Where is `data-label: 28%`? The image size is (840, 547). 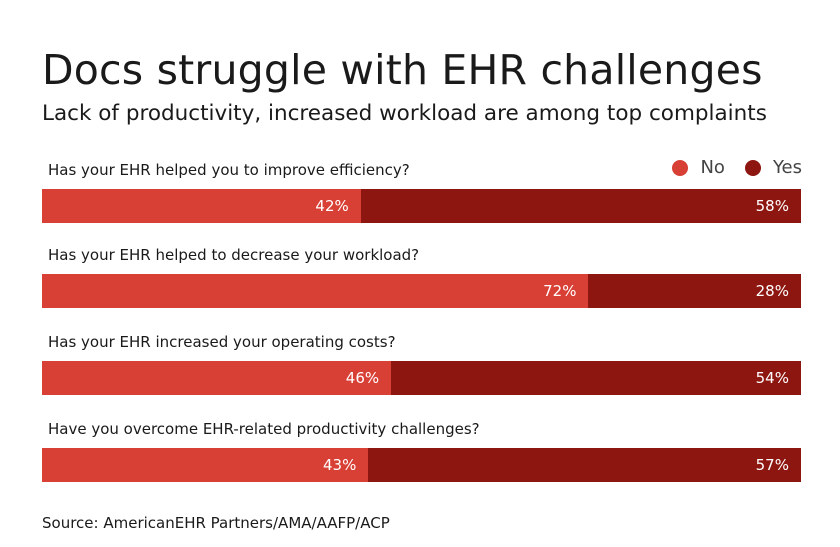
data-label: 28% is located at coordinates (772, 291).